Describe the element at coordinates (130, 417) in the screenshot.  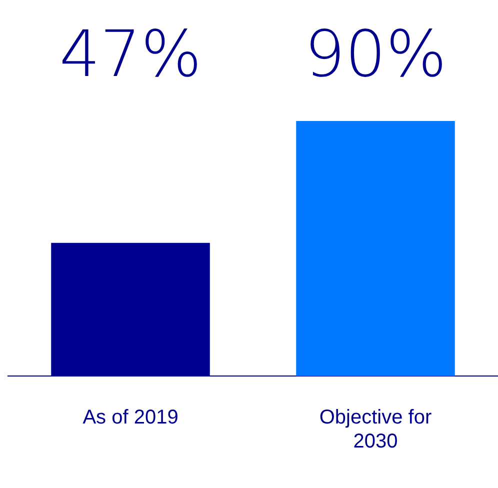
I see `x-tick-label: As of 2019` at that location.